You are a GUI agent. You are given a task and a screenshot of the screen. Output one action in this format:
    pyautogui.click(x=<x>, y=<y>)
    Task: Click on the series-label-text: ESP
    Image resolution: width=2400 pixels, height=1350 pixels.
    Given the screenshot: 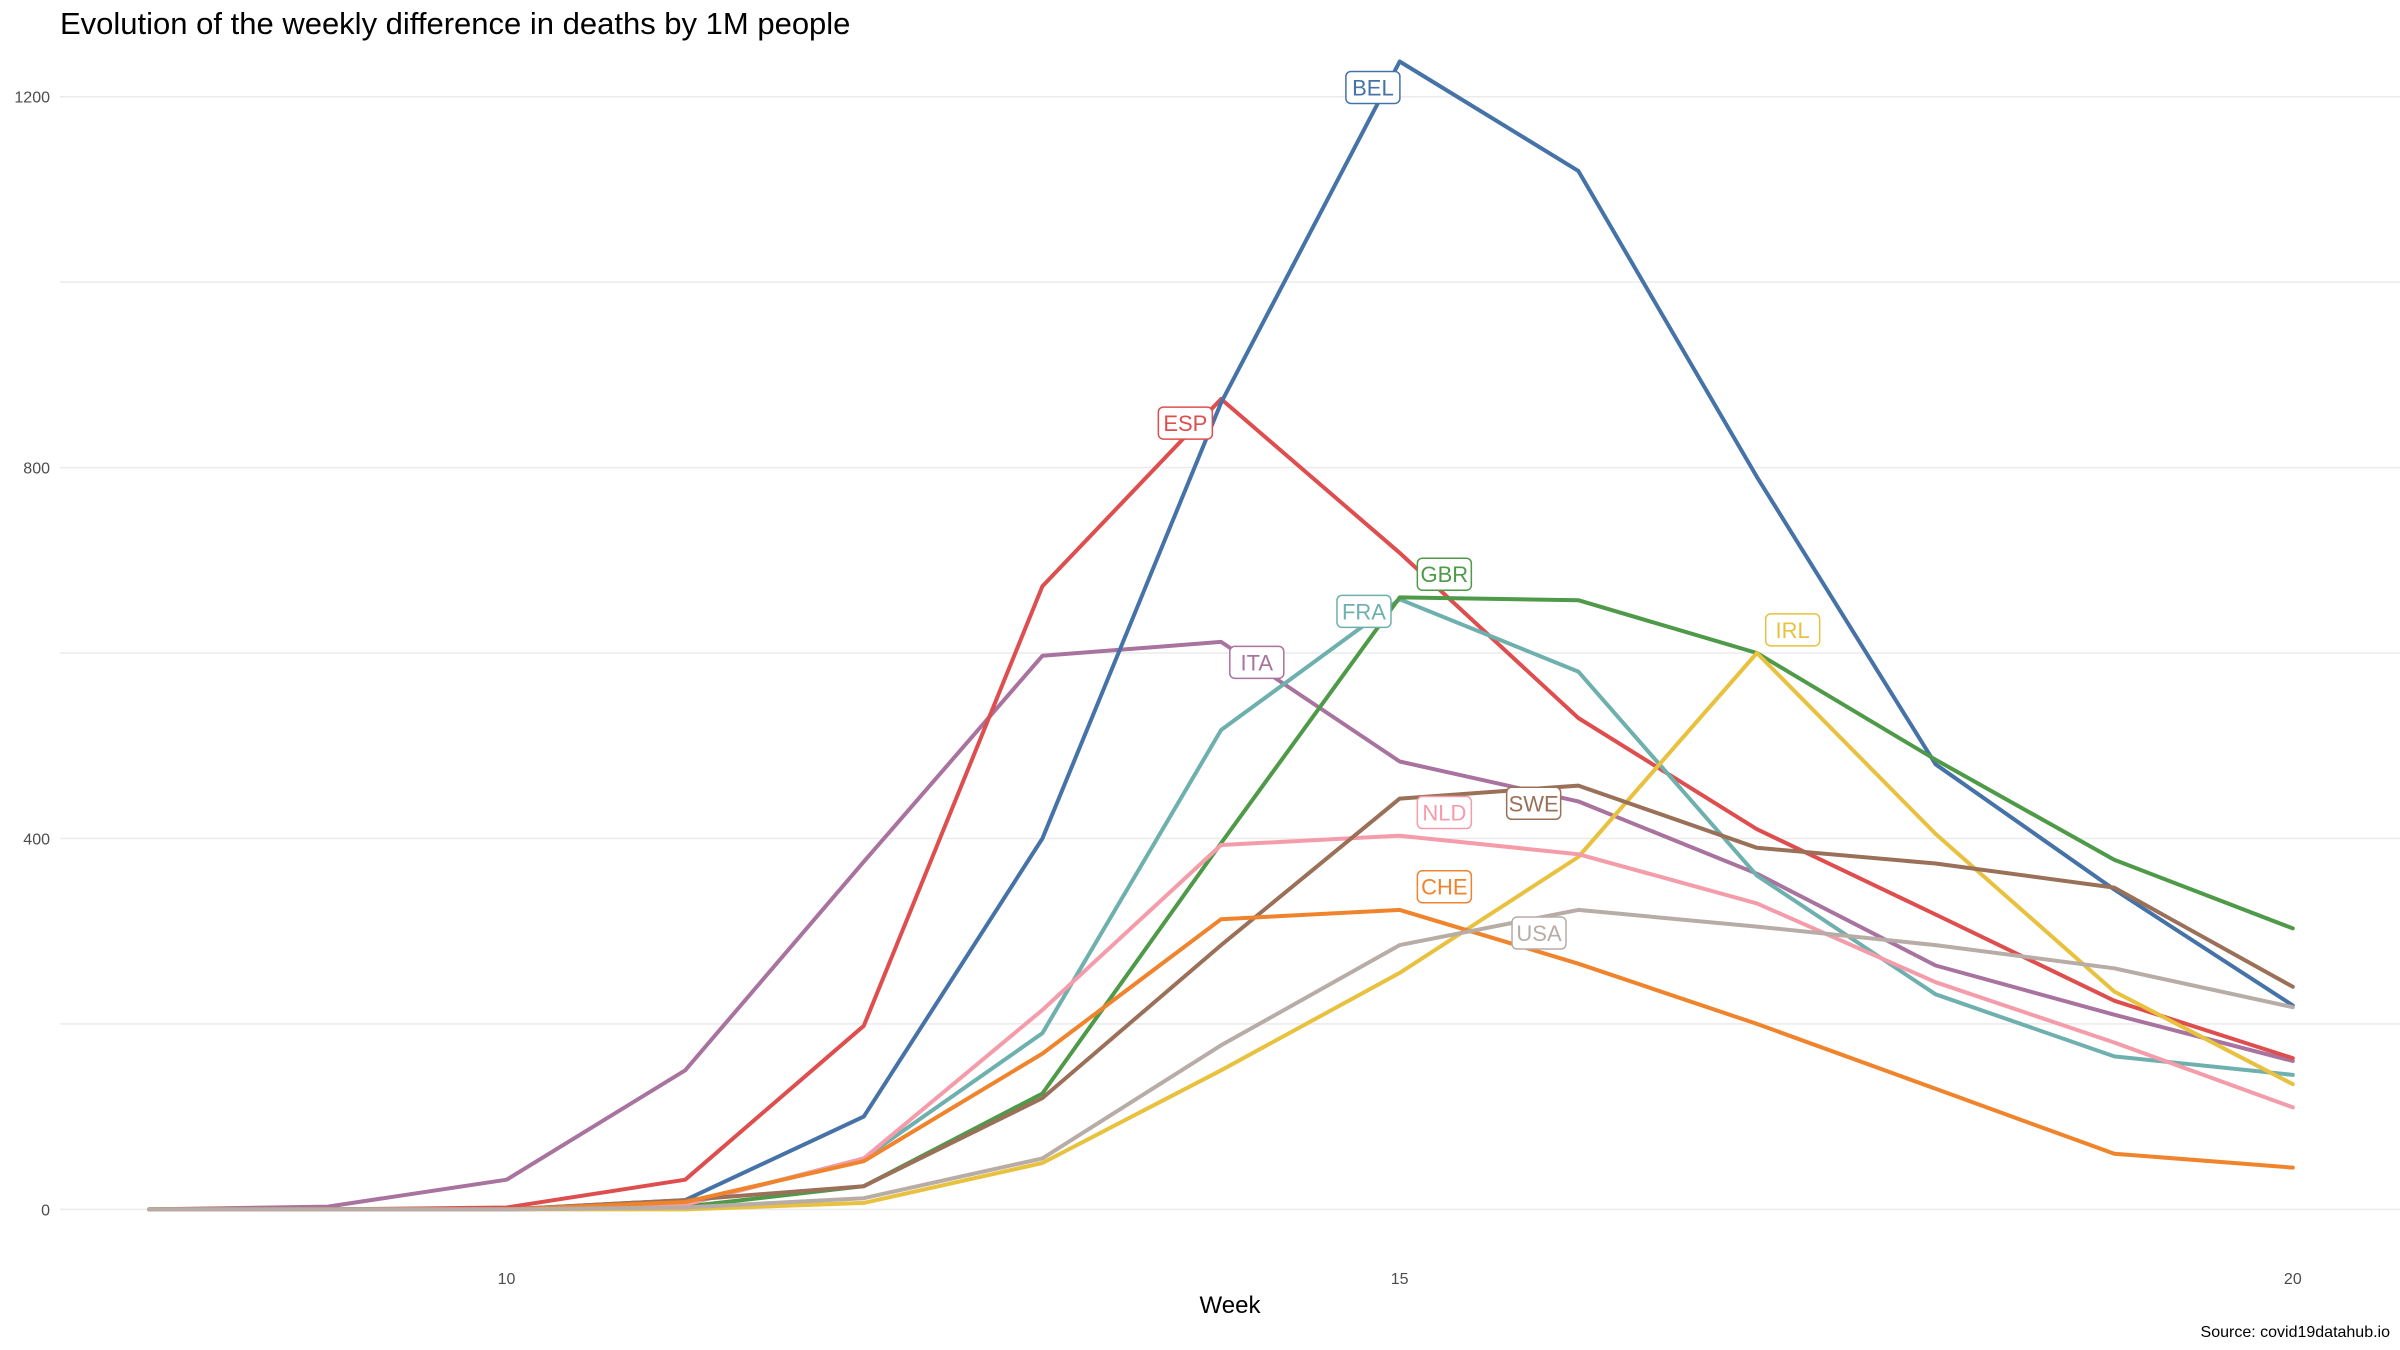 What is the action you would take?
    pyautogui.click(x=1185, y=423)
    